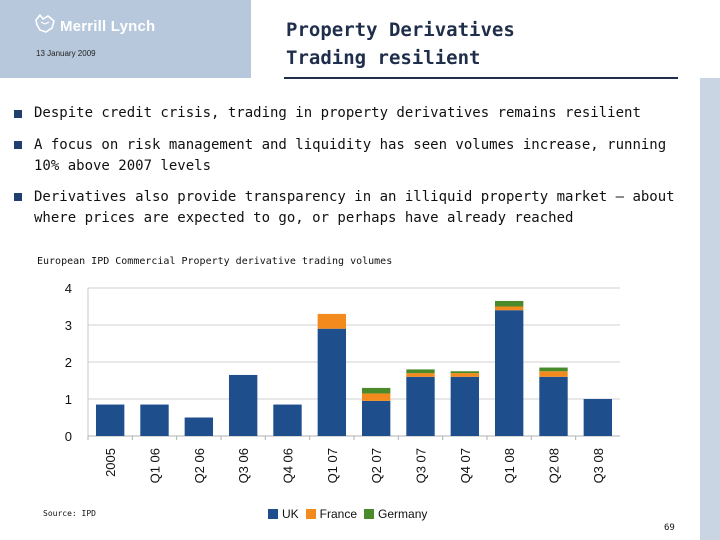 The width and height of the screenshot is (720, 540). What do you see at coordinates (68, 325) in the screenshot?
I see `y-tick-label: 3` at bounding box center [68, 325].